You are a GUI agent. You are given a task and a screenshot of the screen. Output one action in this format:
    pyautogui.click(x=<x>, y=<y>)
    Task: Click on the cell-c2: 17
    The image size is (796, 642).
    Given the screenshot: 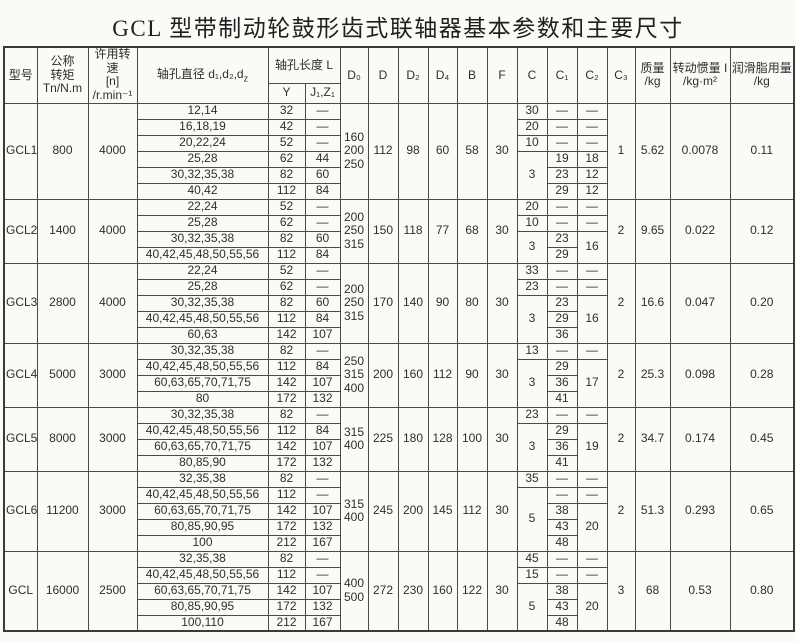 What is the action you would take?
    pyautogui.click(x=592, y=383)
    